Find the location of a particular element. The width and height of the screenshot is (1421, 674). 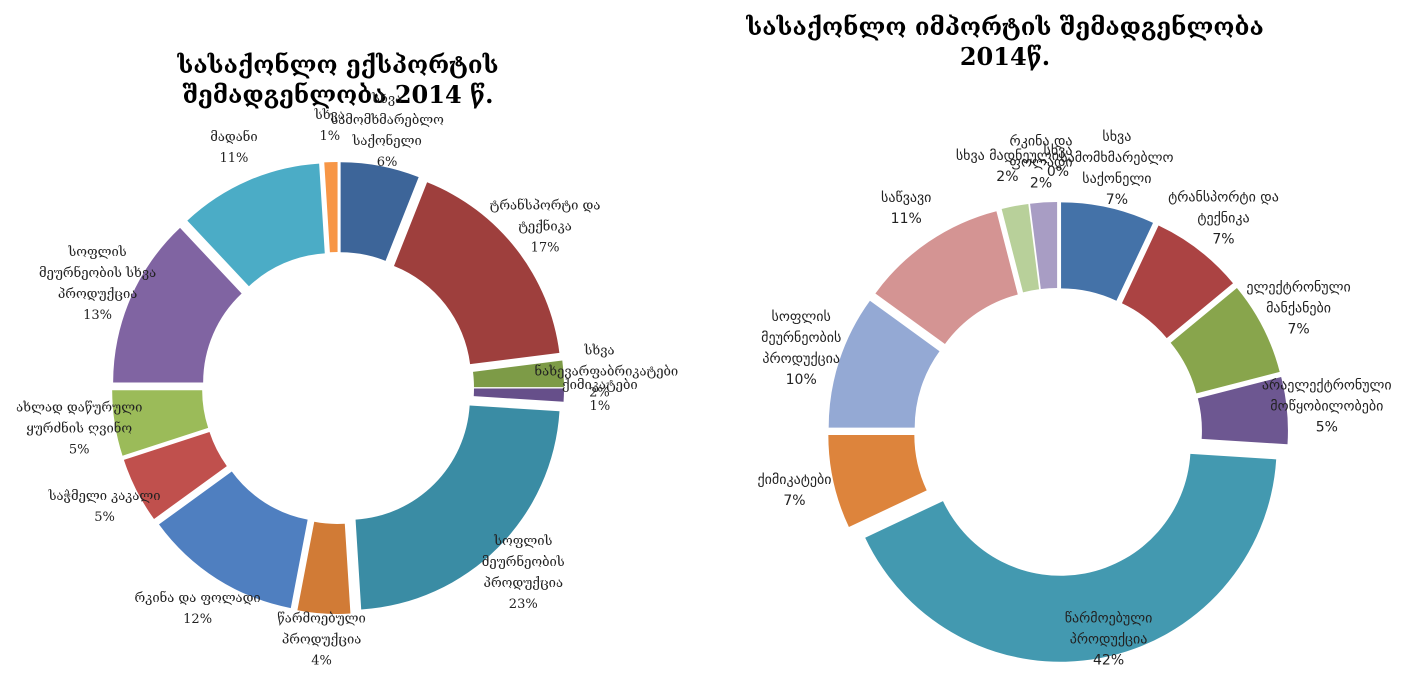

slice-label: სხვა 0% is located at coordinates (1058, 162).